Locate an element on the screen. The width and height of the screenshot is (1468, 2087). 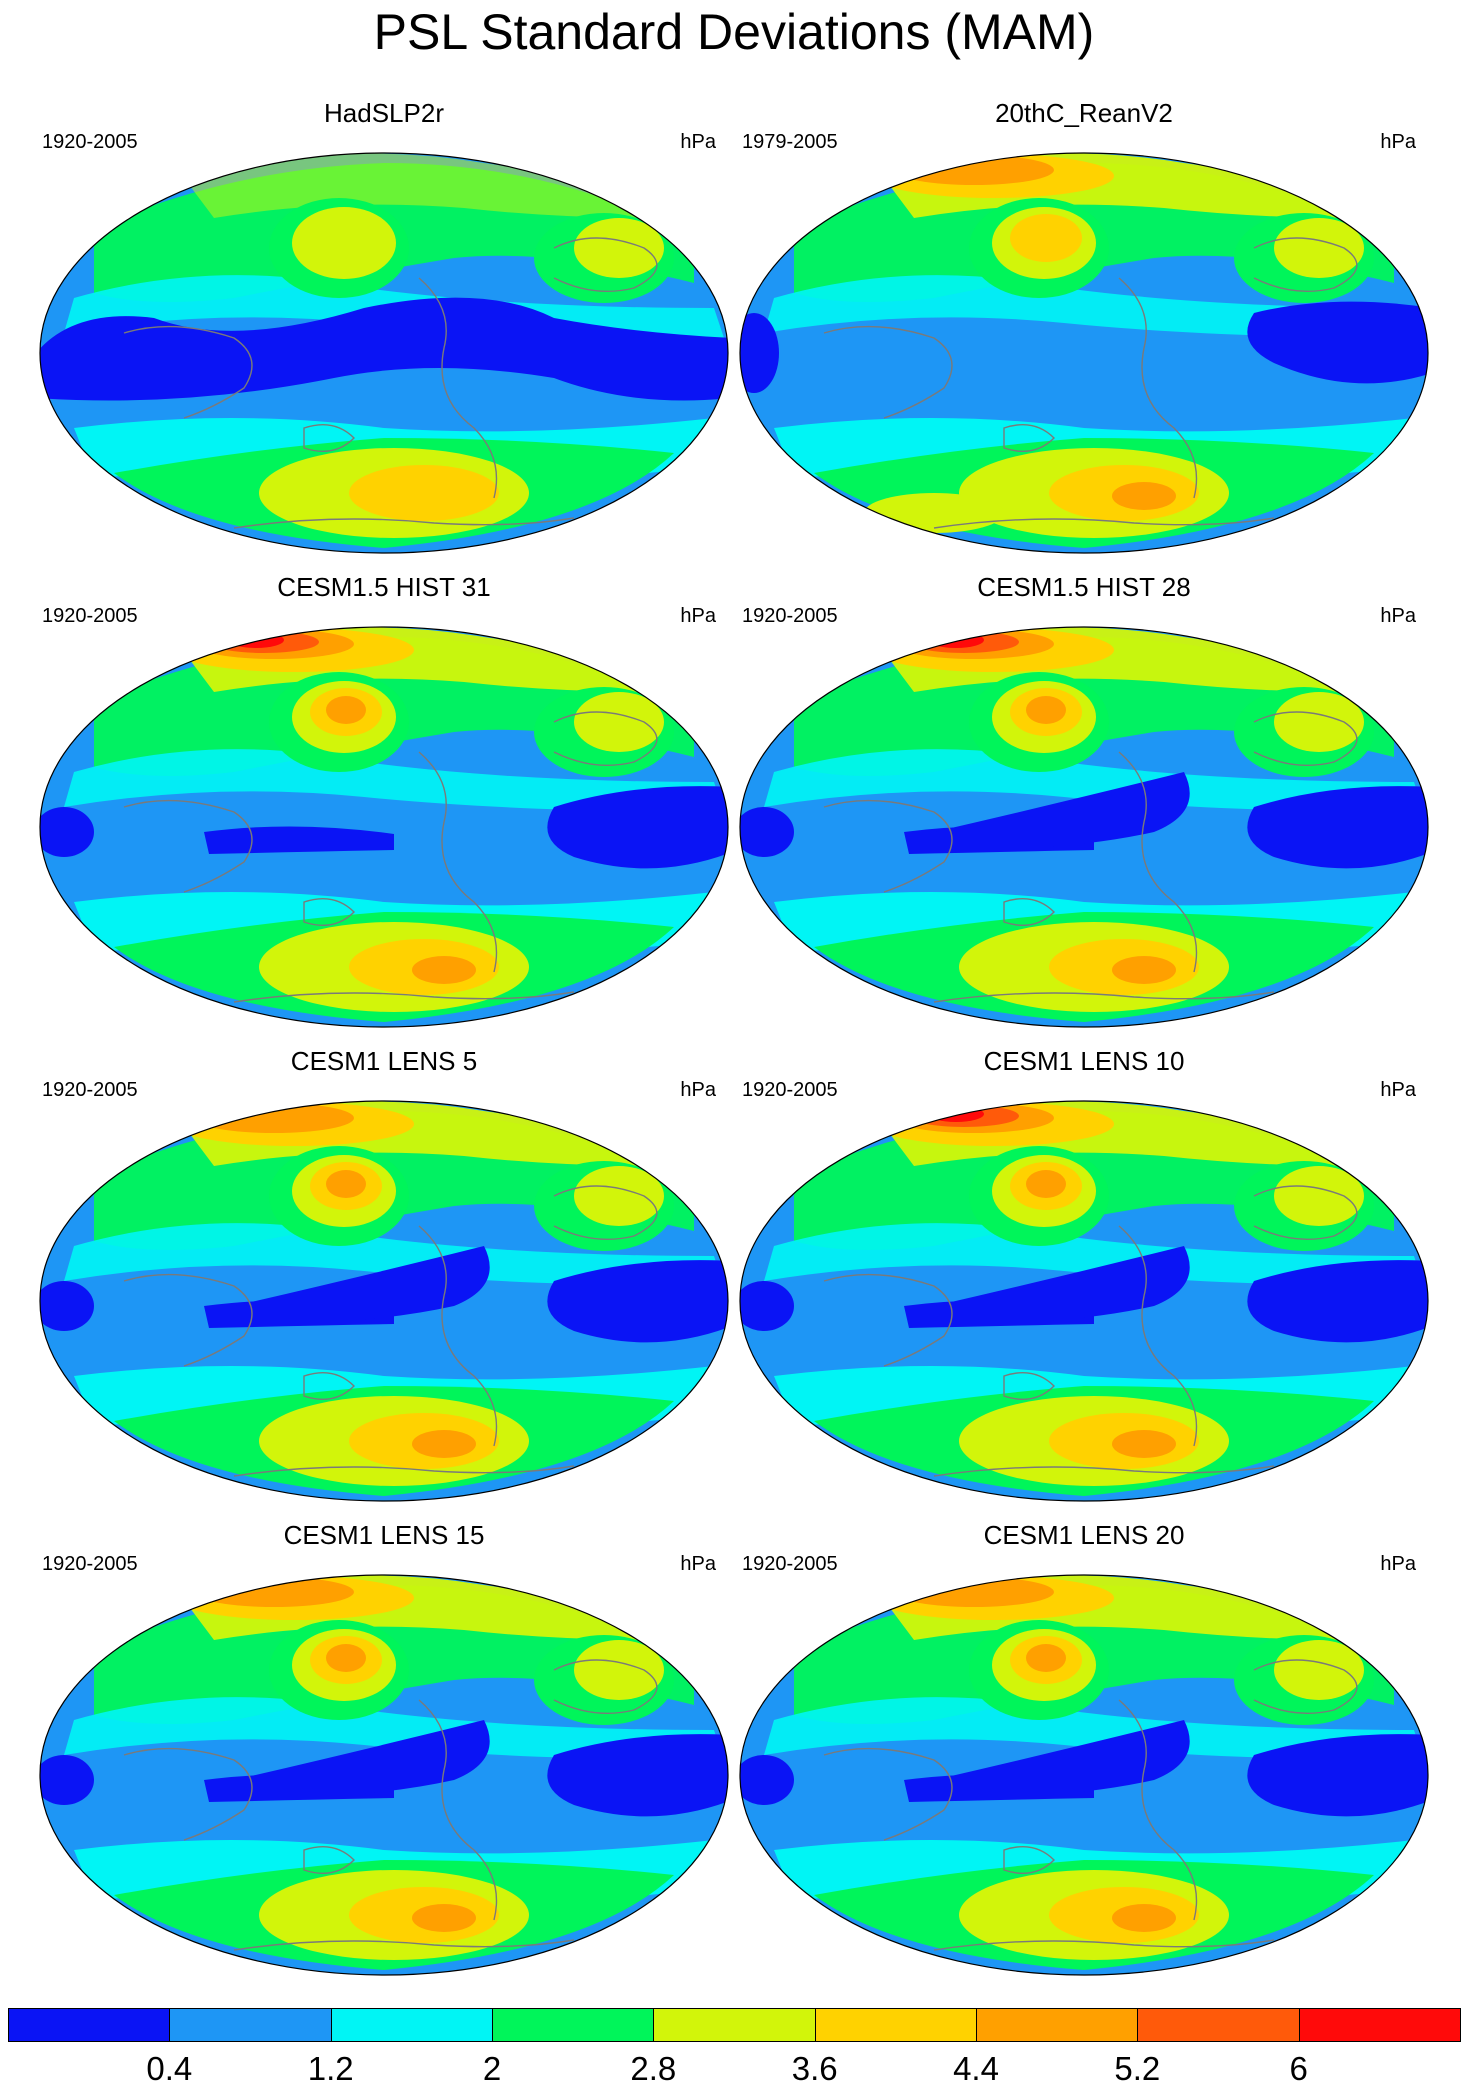
panel-title: CESM1.5 HIST 28 is located at coordinates (1084, 587).